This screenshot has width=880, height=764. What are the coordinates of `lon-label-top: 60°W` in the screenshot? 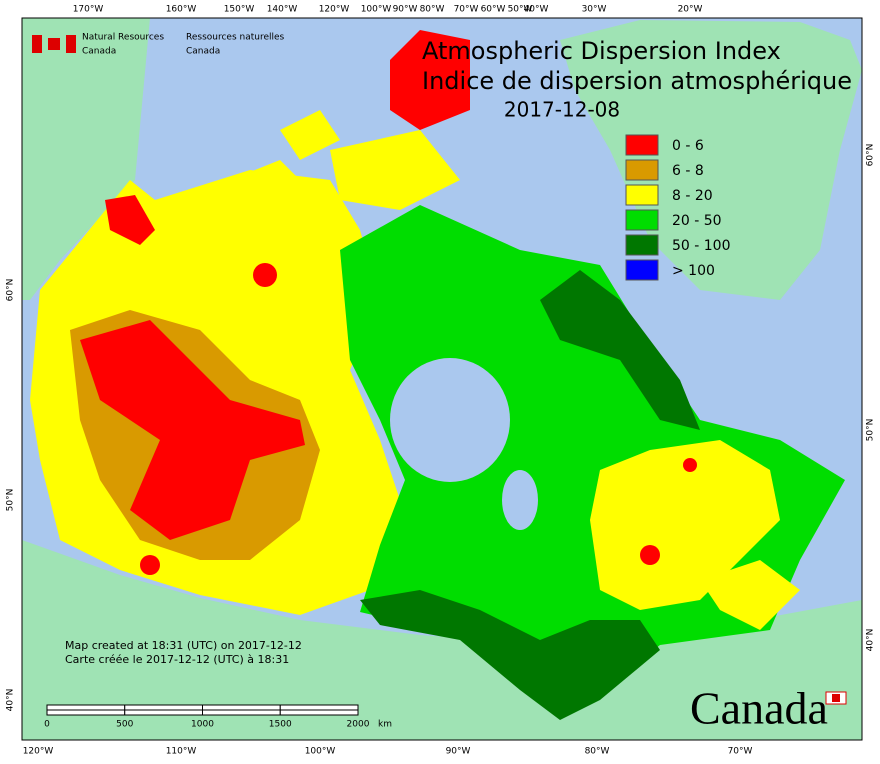 It's located at (493, 10).